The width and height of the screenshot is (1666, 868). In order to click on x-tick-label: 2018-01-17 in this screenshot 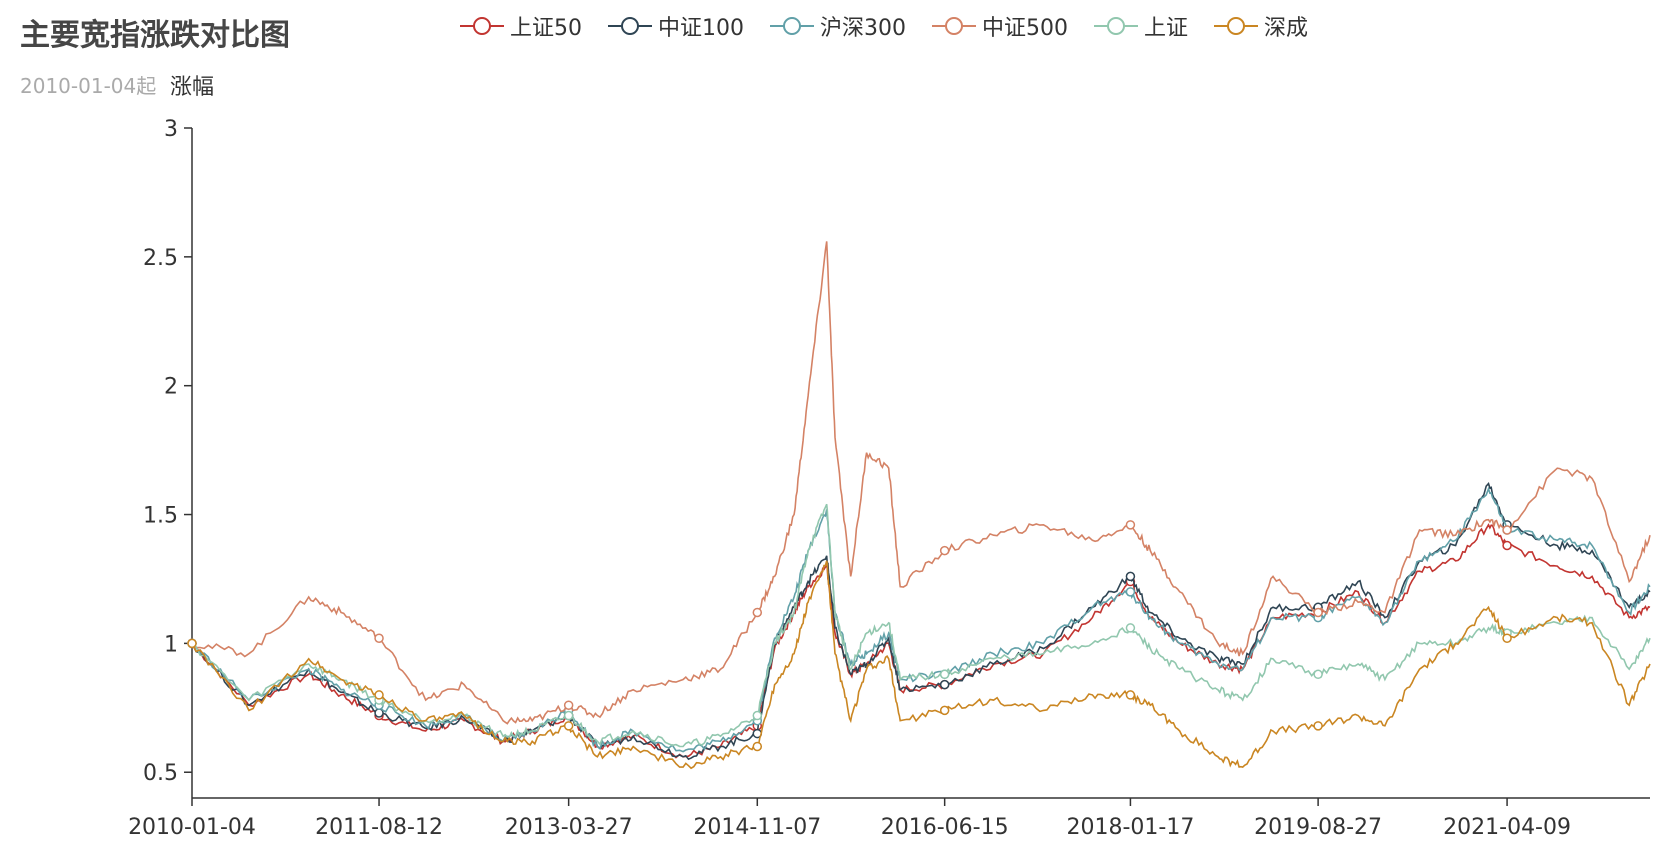, I will do `click(1130, 827)`.